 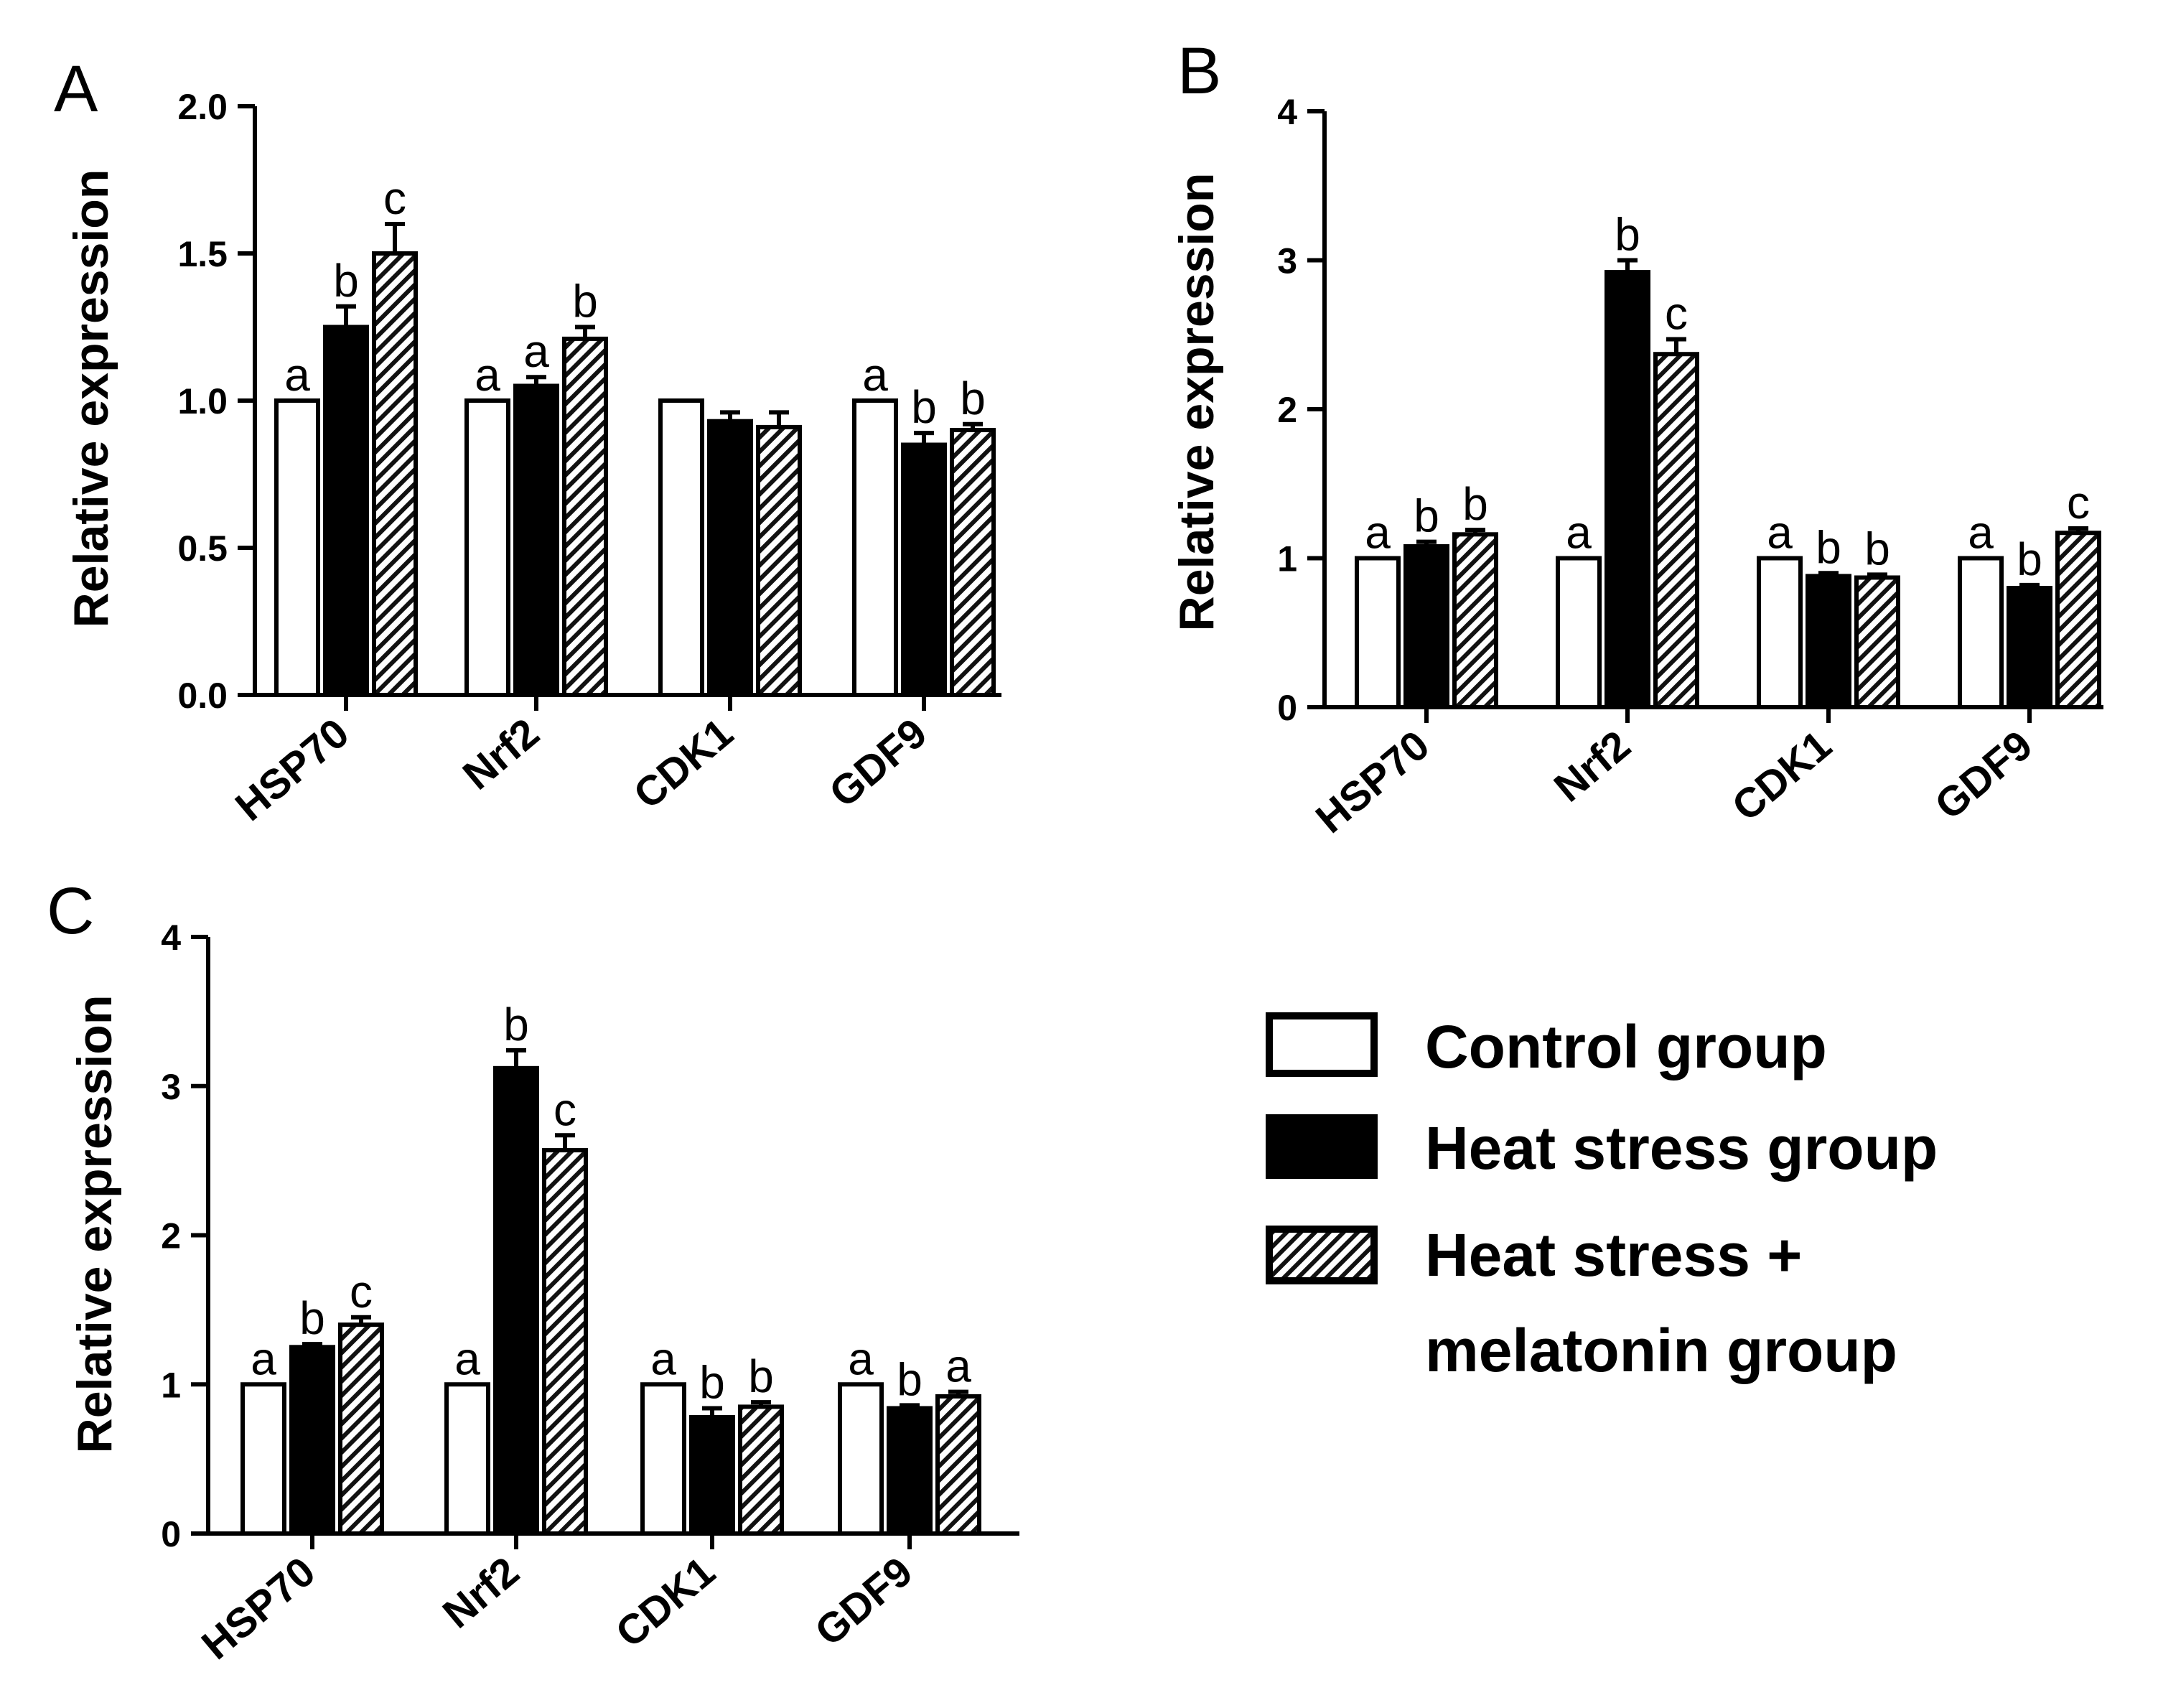 What do you see at coordinates (171, 1534) in the screenshot?
I see `y-tick-label: 0` at bounding box center [171, 1534].